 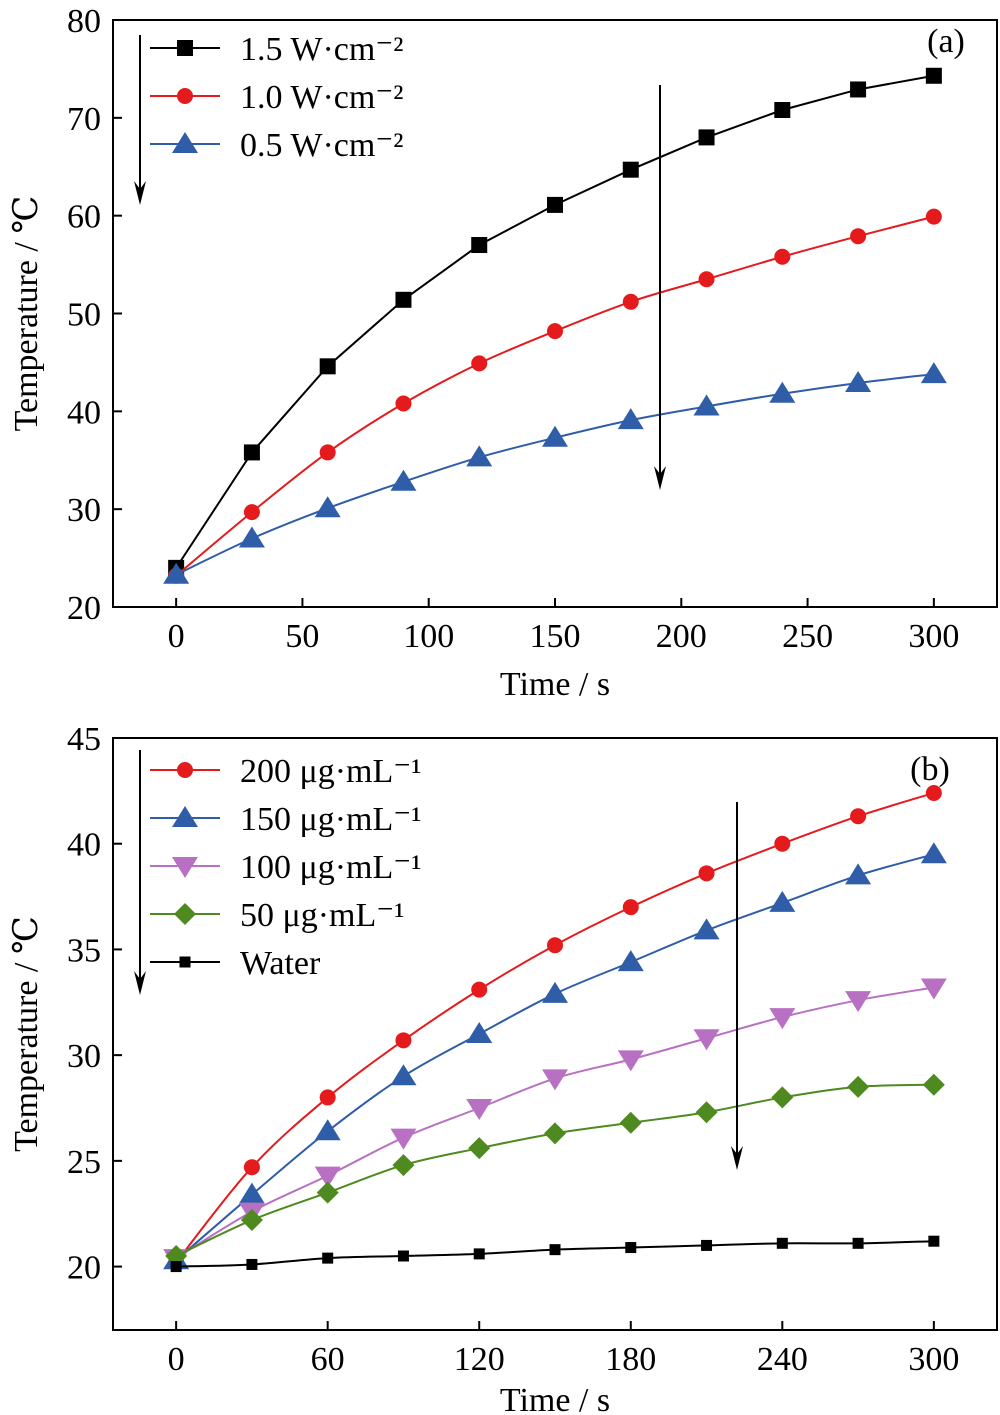 I want to click on series-line, so click(x=554, y=1170).